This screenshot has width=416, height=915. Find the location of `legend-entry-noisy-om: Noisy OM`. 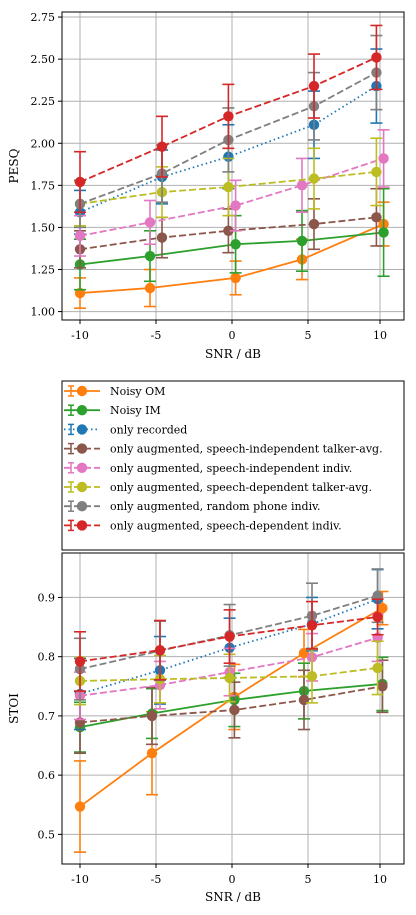

legend-entry-noisy-om: Noisy OM is located at coordinates (114, 391).